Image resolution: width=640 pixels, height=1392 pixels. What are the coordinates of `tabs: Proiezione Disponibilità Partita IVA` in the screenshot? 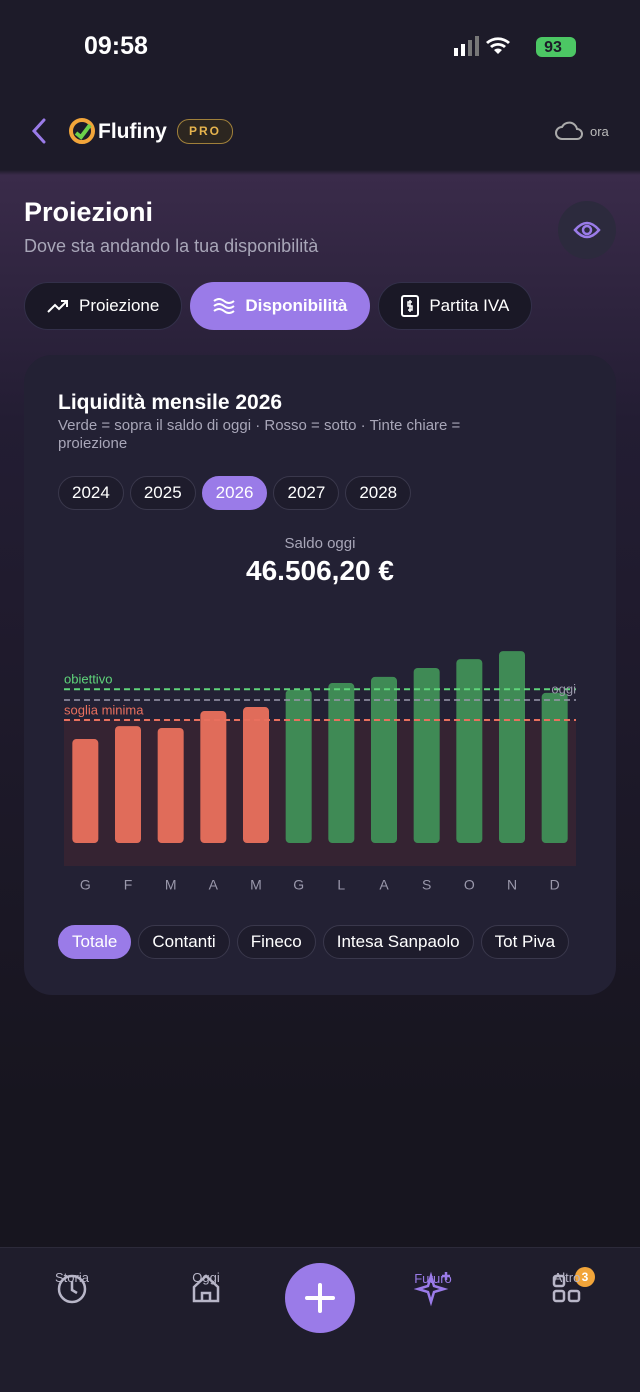 It's located at (278, 306).